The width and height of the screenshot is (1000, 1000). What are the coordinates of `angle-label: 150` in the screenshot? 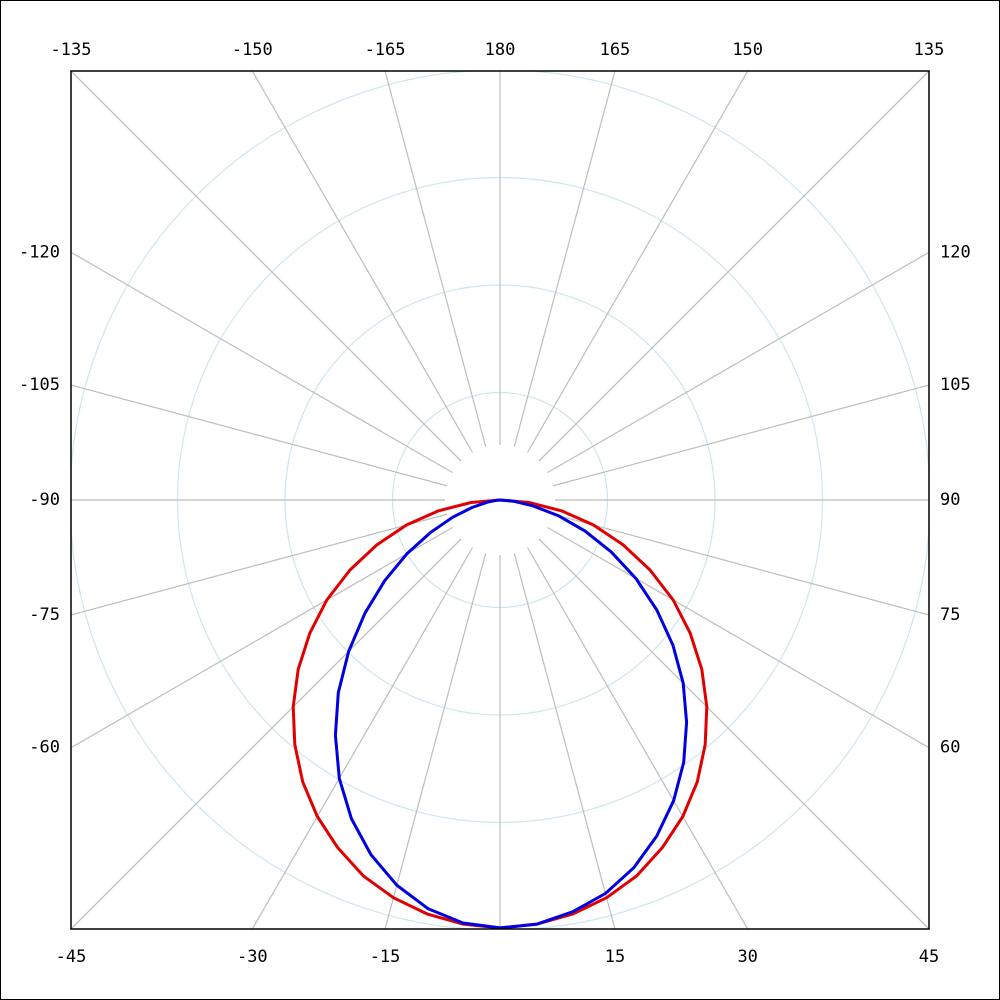 It's located at (747, 50).